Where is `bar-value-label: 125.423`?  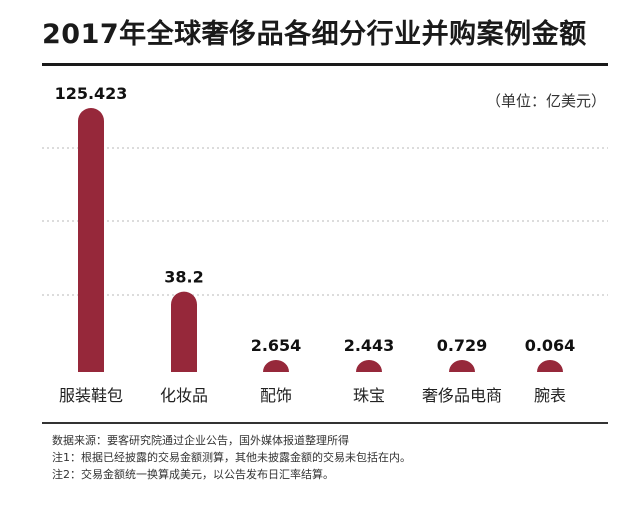 bar-value-label: 125.423 is located at coordinates (91, 93).